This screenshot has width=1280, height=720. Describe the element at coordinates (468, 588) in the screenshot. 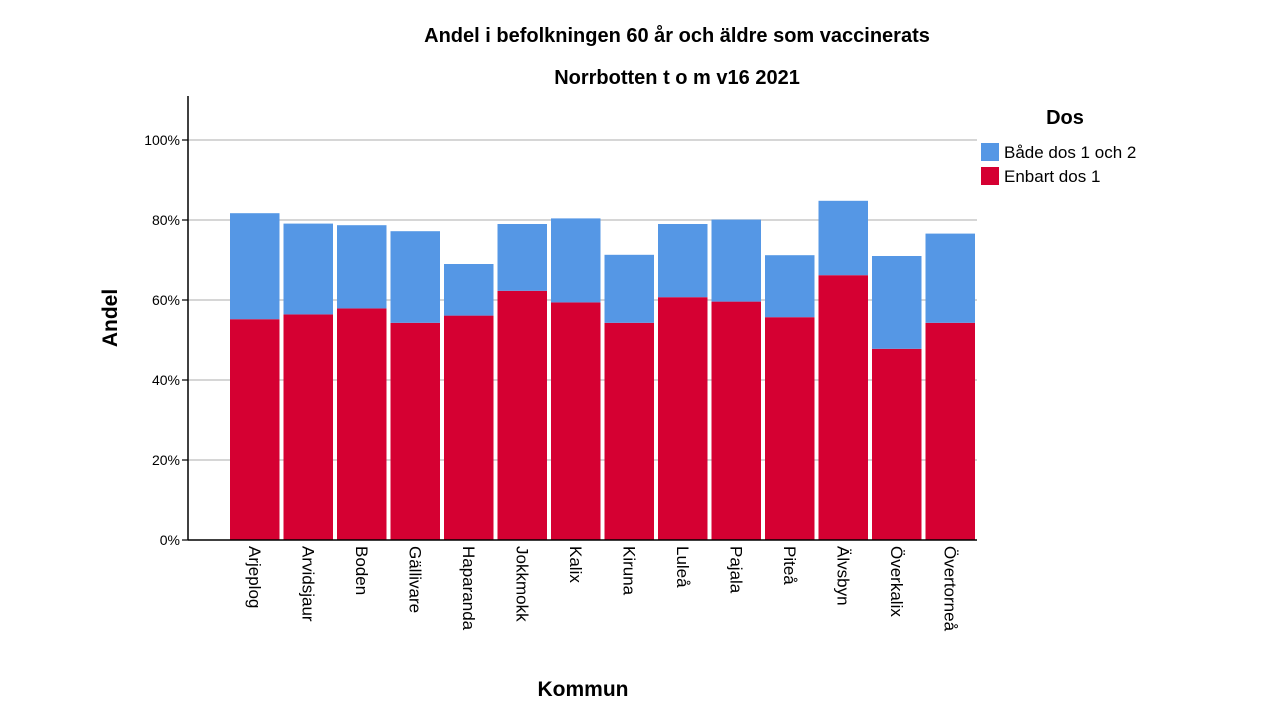

I see `x-tick-label: Haparanda` at that location.